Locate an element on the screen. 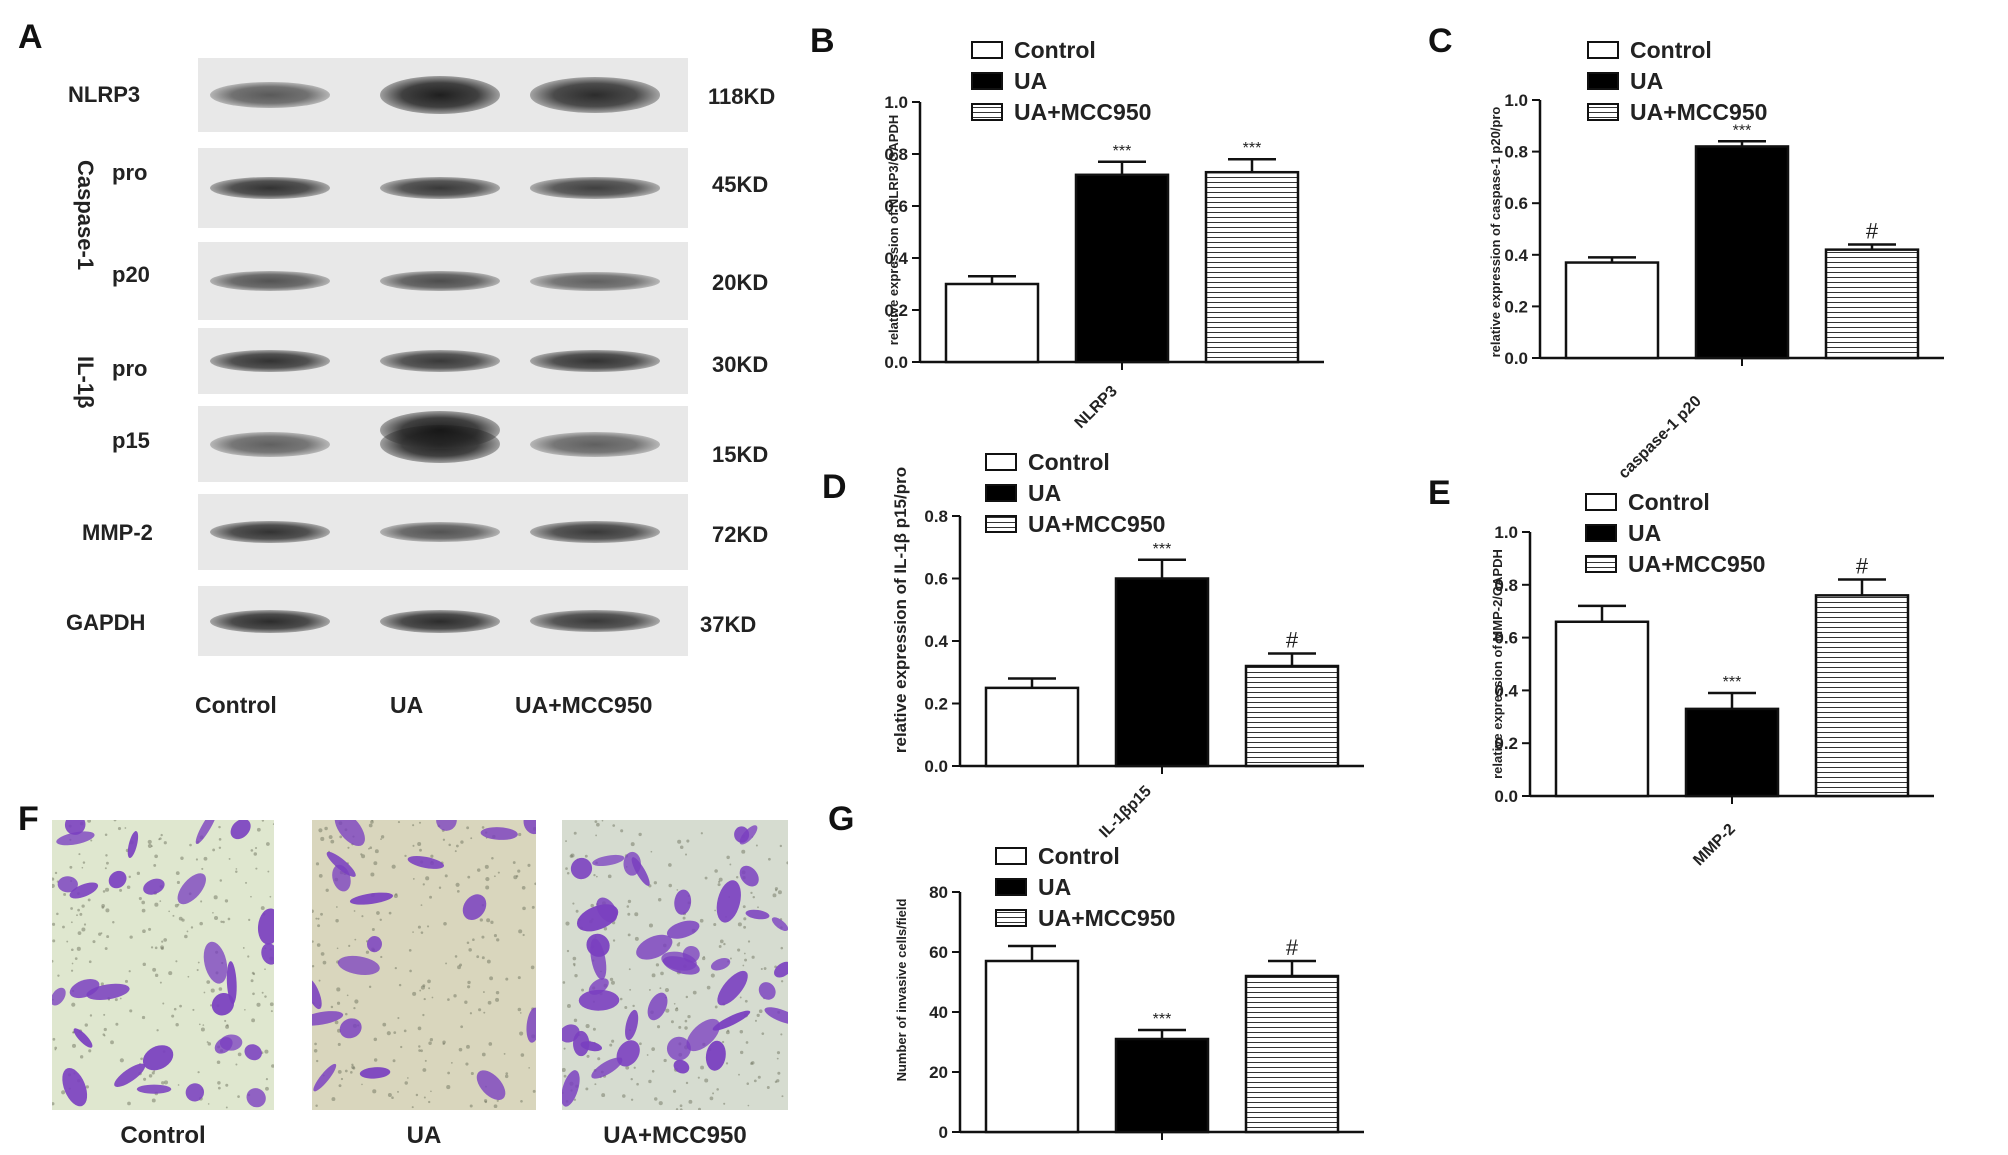  bar-ua is located at coordinates (1122, 268).